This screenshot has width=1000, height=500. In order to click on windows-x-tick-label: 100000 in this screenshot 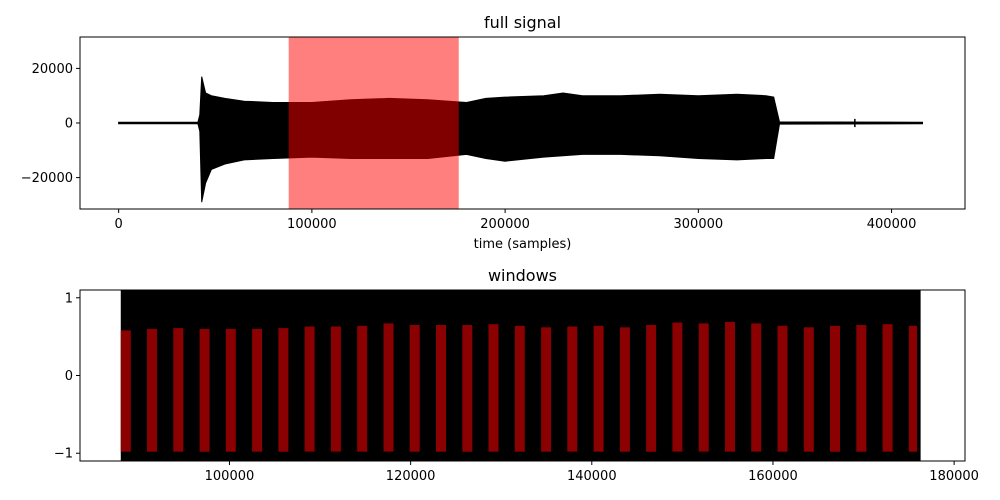, I will do `click(230, 476)`.